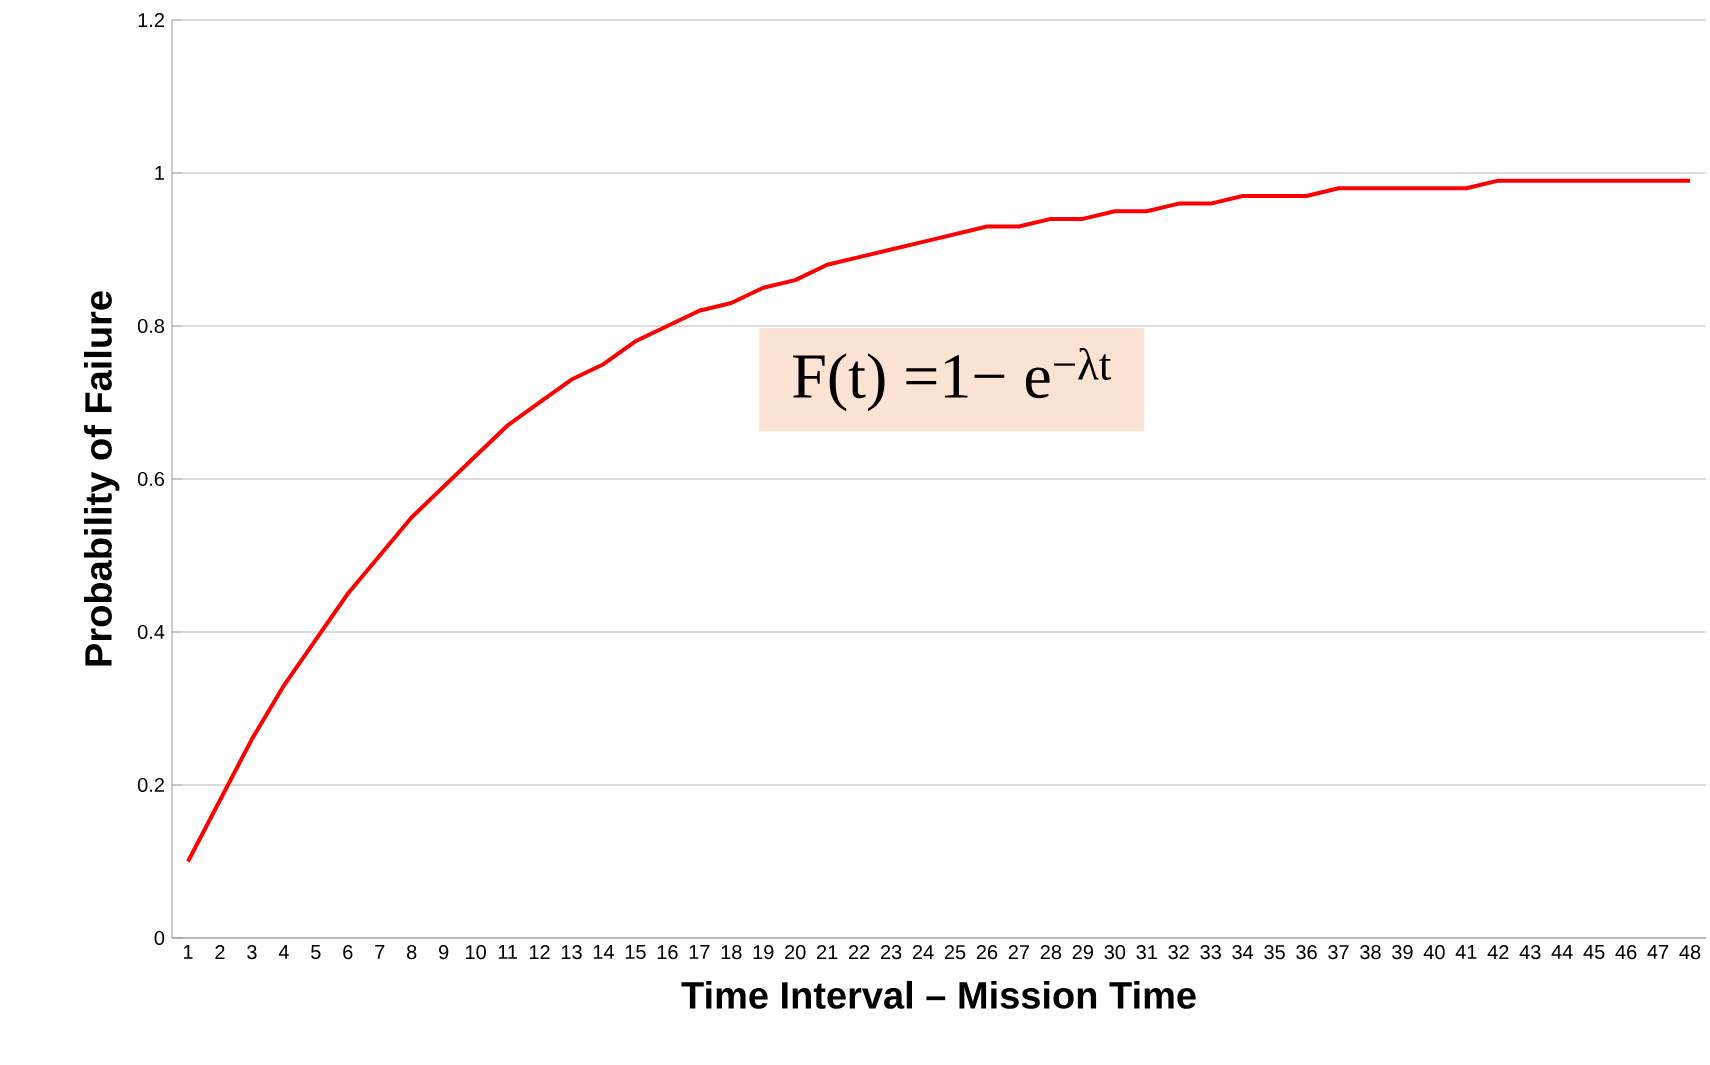 Image resolution: width=1710 pixels, height=1065 pixels. I want to click on x-tick-label: 45, so click(1594, 952).